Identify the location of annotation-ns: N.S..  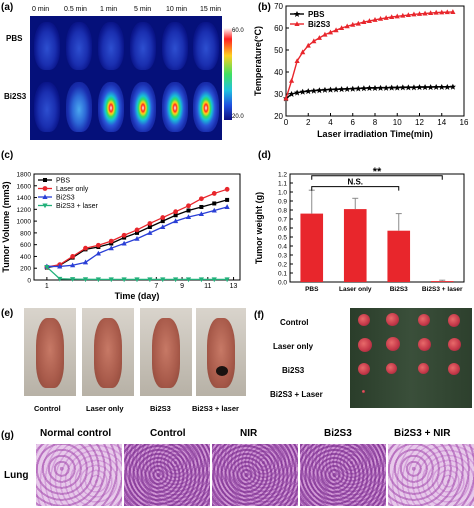
(355, 182).